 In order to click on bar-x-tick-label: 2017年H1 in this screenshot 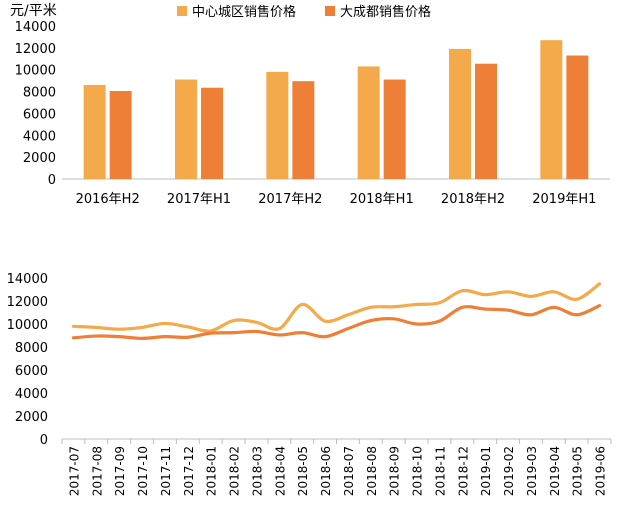, I will do `click(199, 199)`.